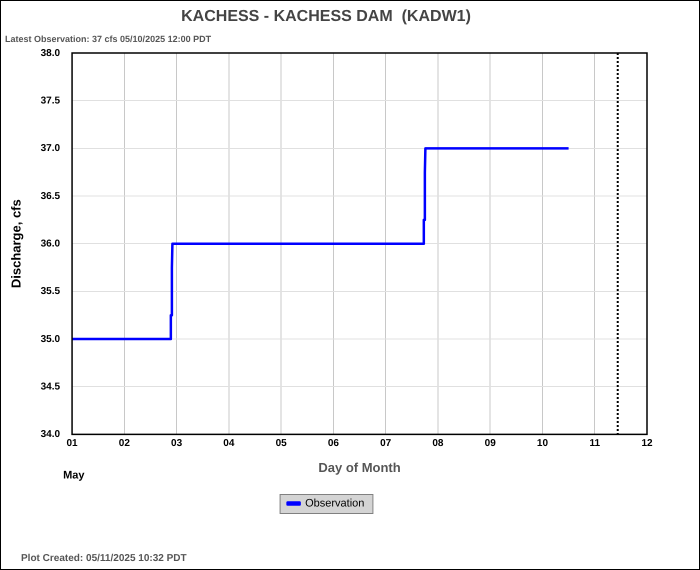 The width and height of the screenshot is (700, 570). What do you see at coordinates (72, 444) in the screenshot?
I see `x-tick-label: 01` at bounding box center [72, 444].